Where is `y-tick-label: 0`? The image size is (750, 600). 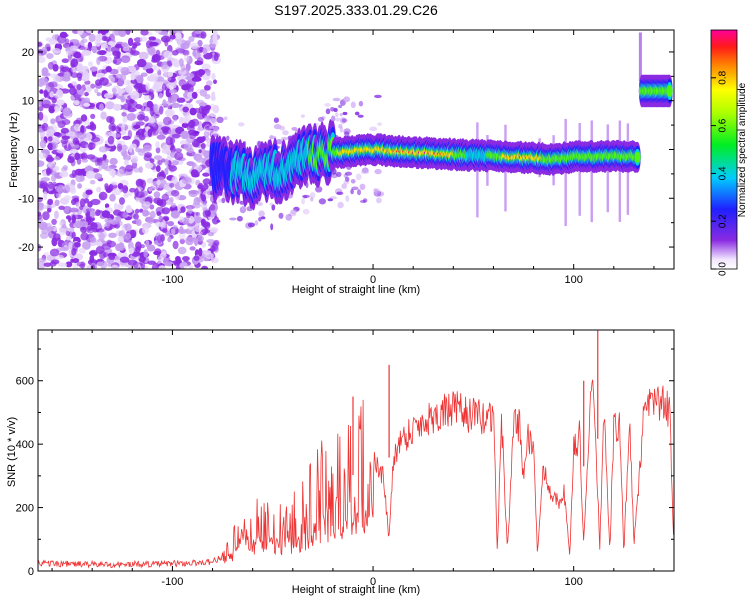 y-tick-label: 0 is located at coordinates (31, 151).